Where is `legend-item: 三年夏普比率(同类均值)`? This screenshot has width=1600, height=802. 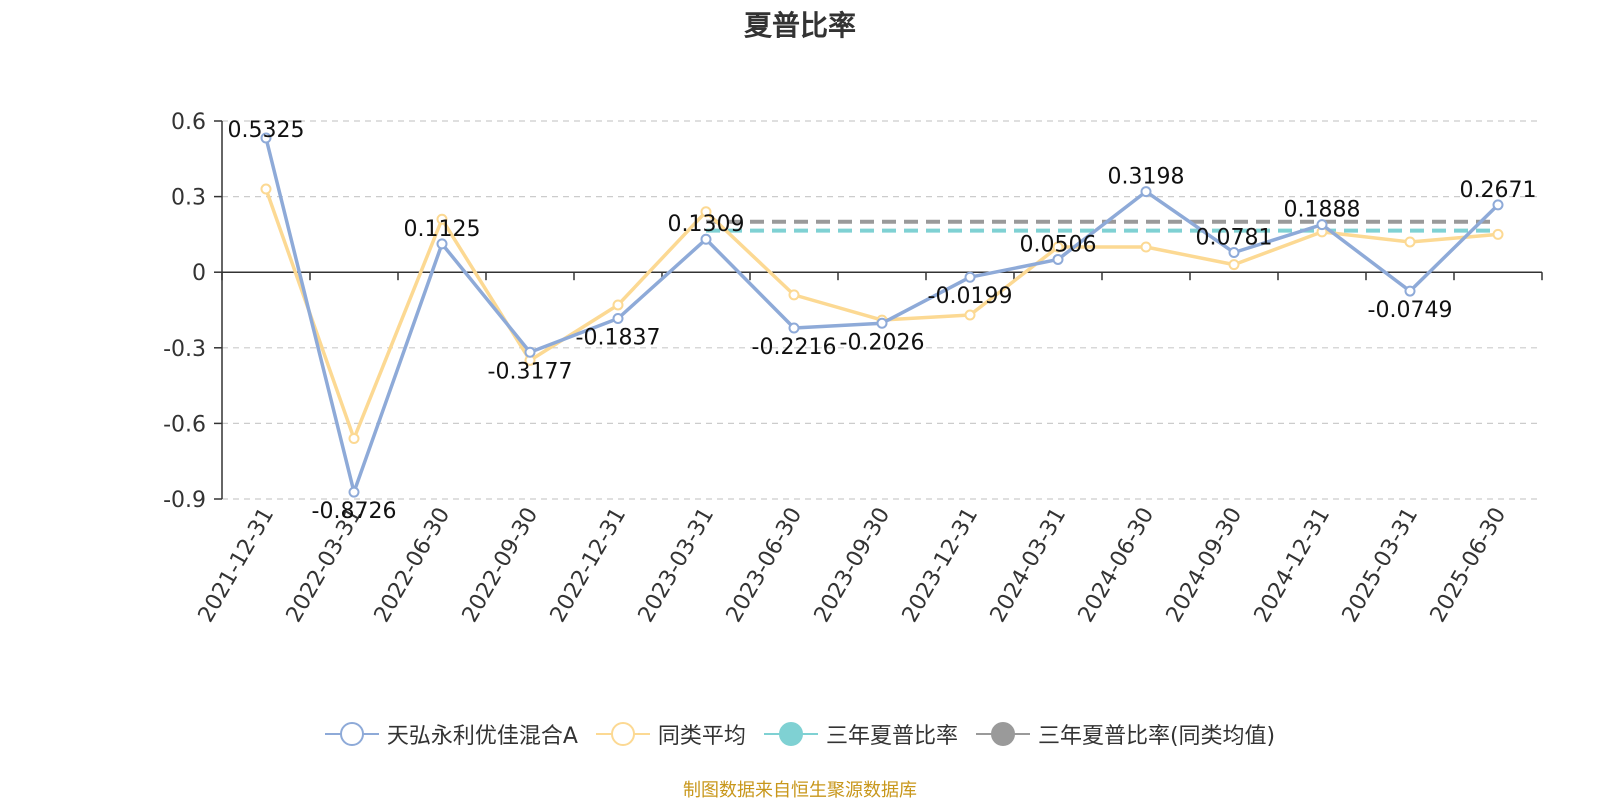 legend-item: 三年夏普比率(同类均值) is located at coordinates (1125, 734).